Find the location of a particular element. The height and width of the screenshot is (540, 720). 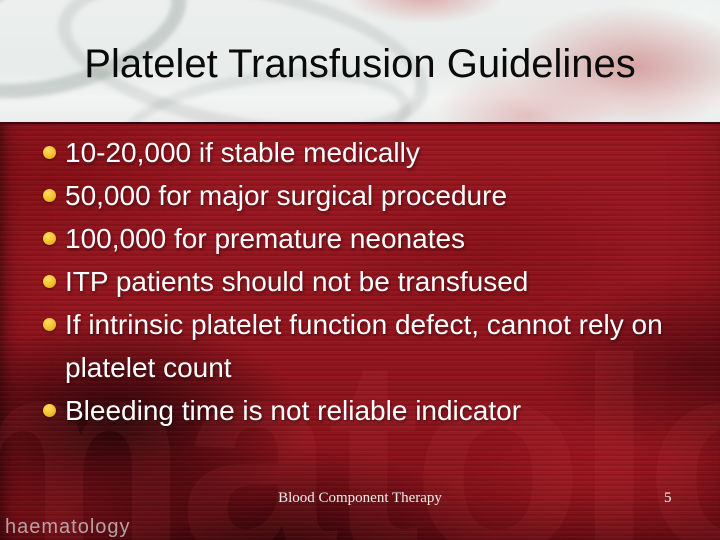

bullet-text: 10-20,000 if stable medically is located at coordinates (242, 152).